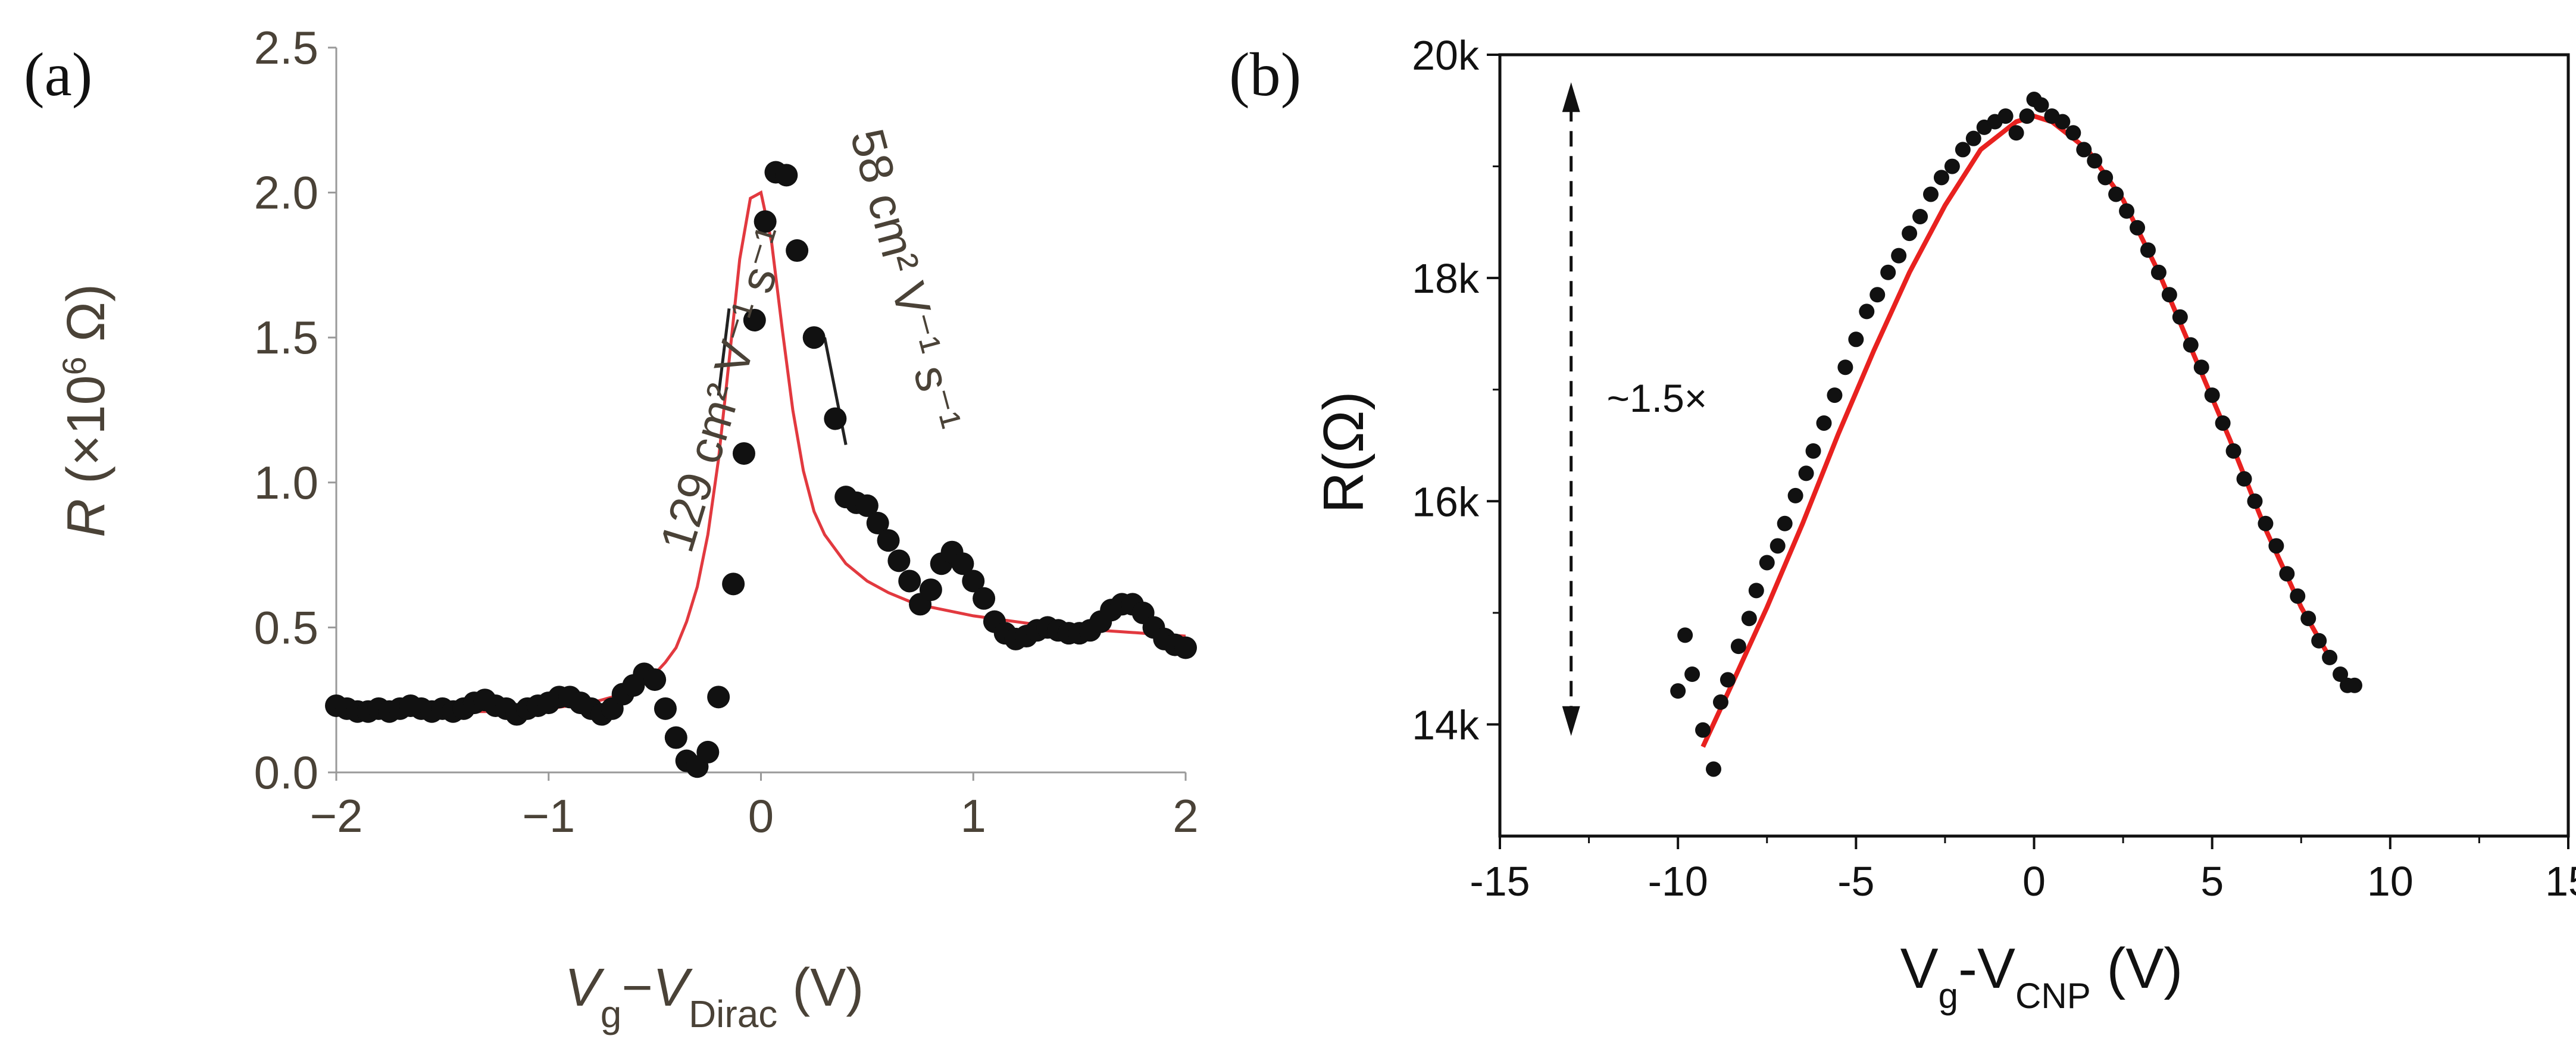 This screenshot has width=2576, height=1039. What do you see at coordinates (336, 816) in the screenshot?
I see `x-tick-label: −2` at bounding box center [336, 816].